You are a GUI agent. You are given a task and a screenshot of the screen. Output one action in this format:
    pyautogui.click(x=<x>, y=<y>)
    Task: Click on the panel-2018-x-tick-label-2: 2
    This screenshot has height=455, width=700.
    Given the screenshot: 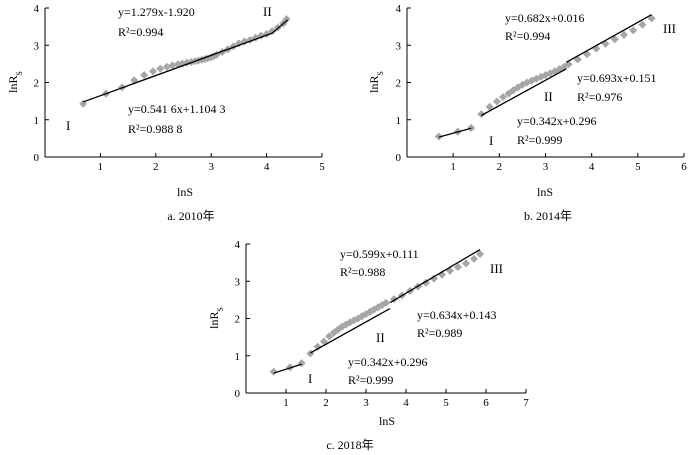 What is the action you would take?
    pyautogui.click(x=326, y=403)
    